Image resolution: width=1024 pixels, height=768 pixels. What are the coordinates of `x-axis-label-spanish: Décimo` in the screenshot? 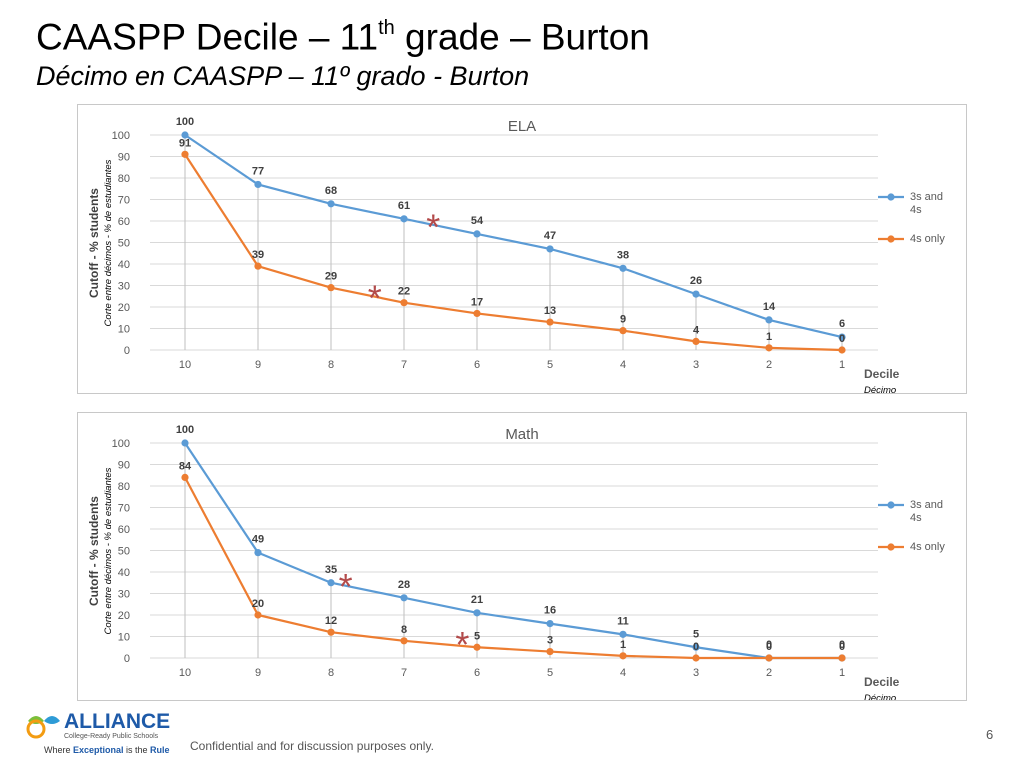 It's located at (880, 389).